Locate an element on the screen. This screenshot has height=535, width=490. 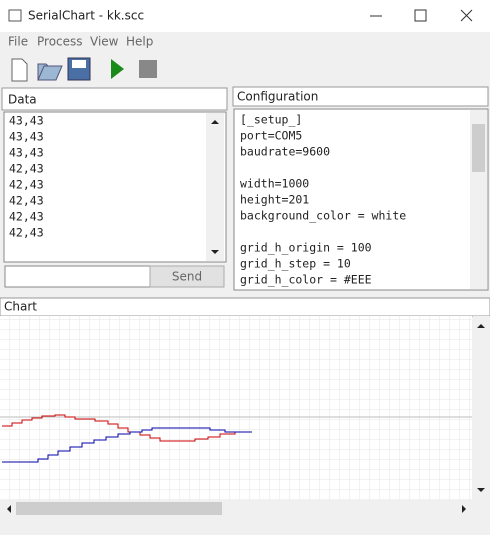
menu-bar: File Process View Help is located at coordinates (80, 42).